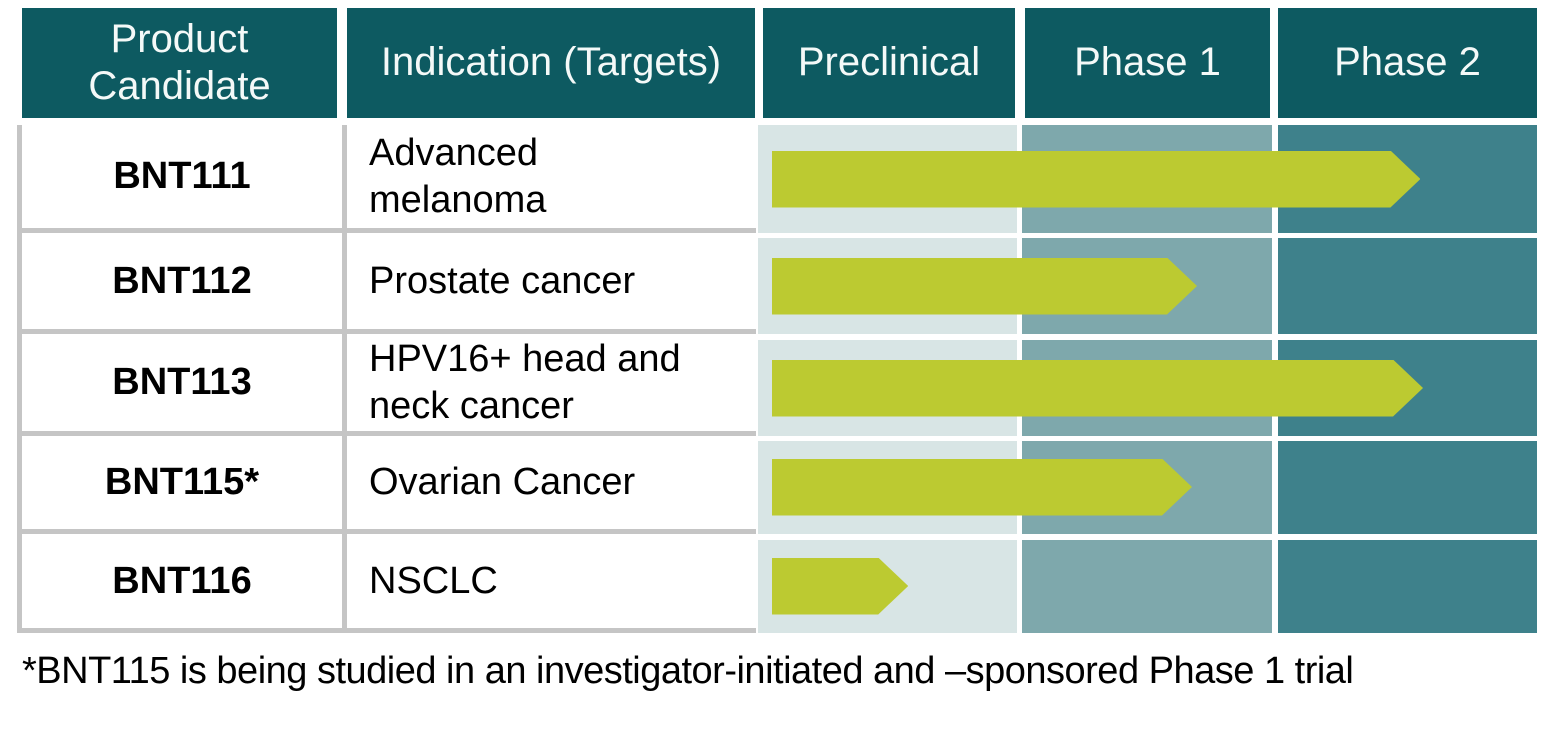 Image resolution: width=1564 pixels, height=731 pixels. I want to click on table-row: BNT111 Advanced melanoma, so click(389, 179).